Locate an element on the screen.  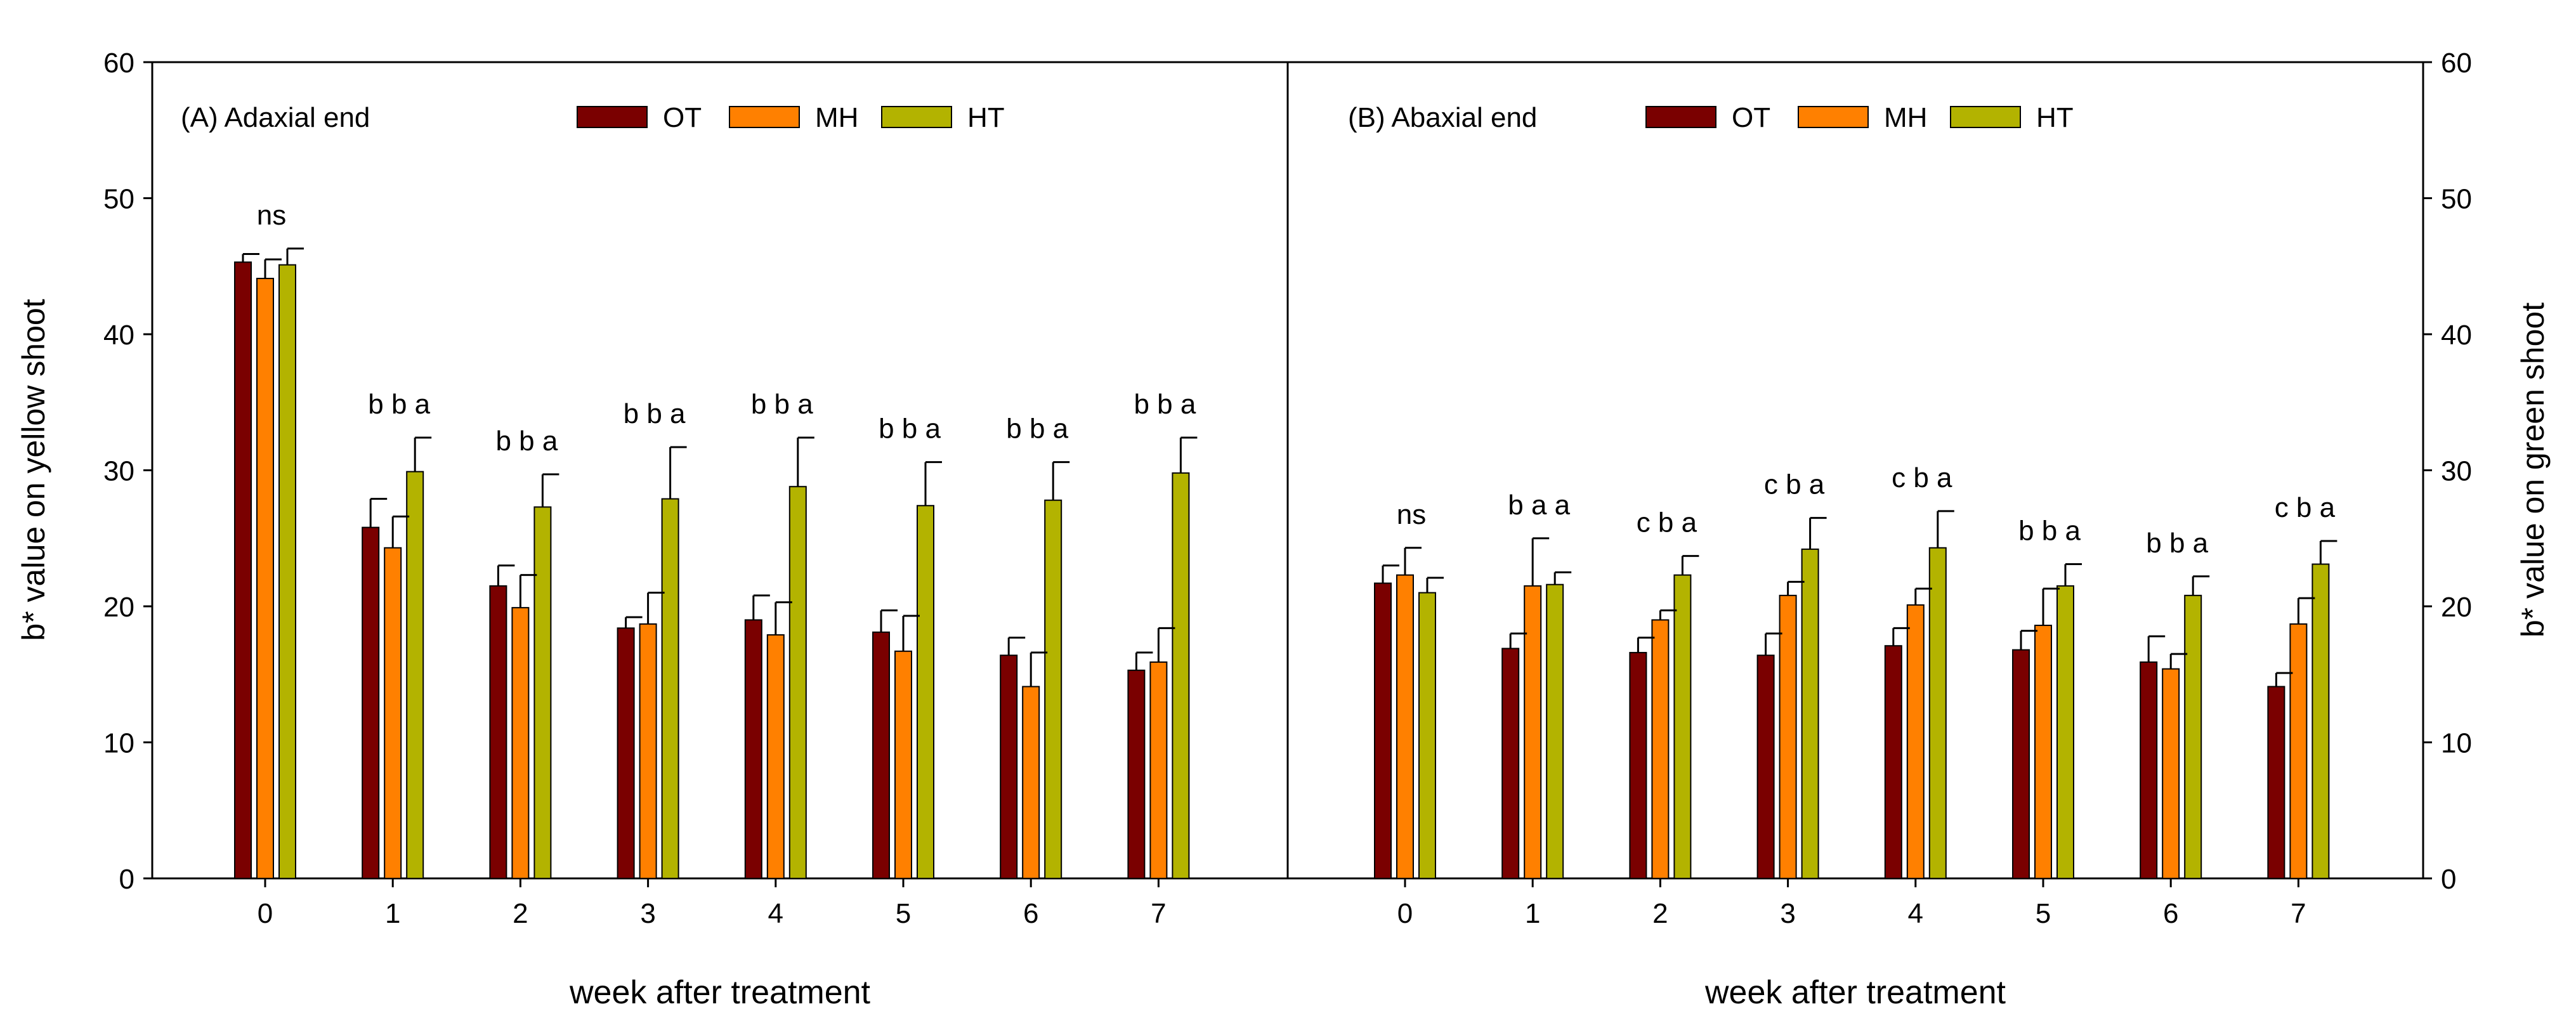
x-tick-label: 0 is located at coordinates (1405, 913).